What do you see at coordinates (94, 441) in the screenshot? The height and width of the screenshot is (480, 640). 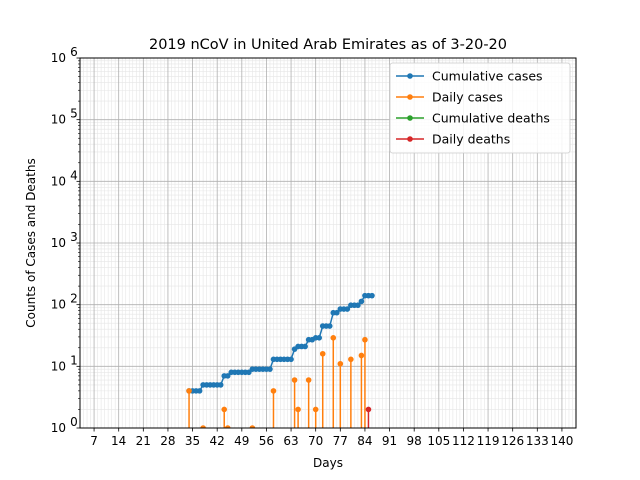 I see `x-tick-label: 7` at bounding box center [94, 441].